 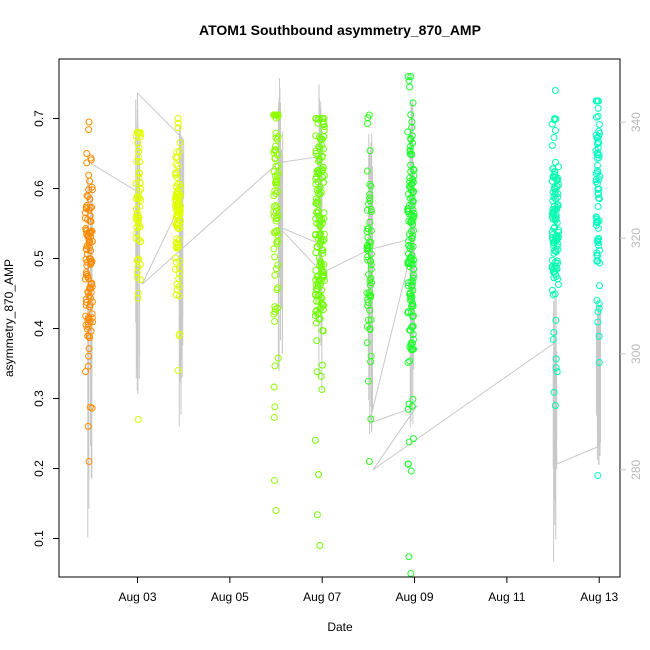 I want to click on chart-title: ATOM1 Southbound asymmetry_870_AMP, so click(x=340, y=30).